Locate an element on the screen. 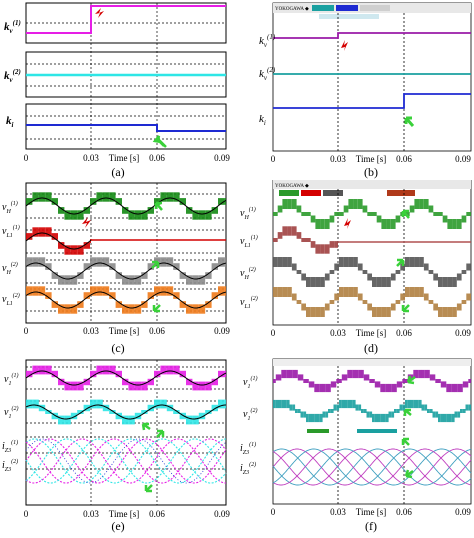 The height and width of the screenshot is (538, 474). f-label-v2: v1(2) is located at coordinates (250, 414).